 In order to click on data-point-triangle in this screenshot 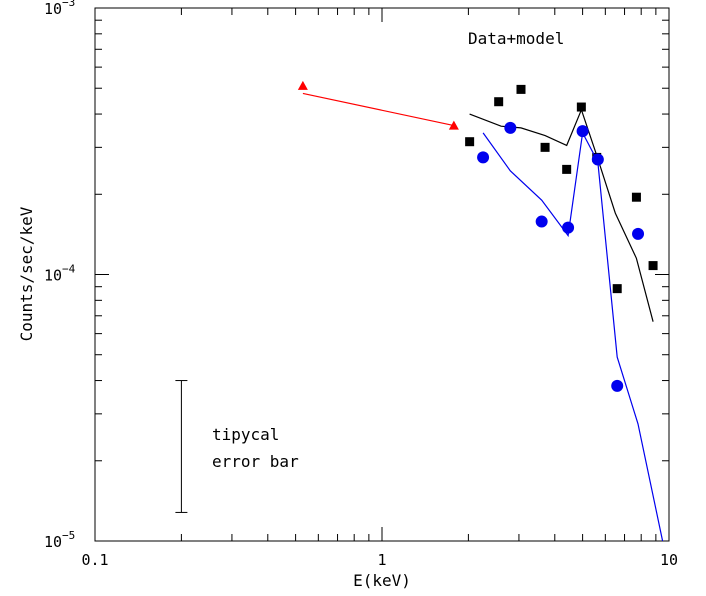, I will do `click(302, 85)`.